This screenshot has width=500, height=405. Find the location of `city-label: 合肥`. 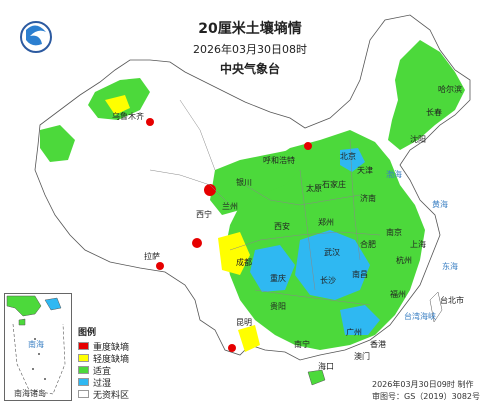

city-label: 合肥 is located at coordinates (368, 244).